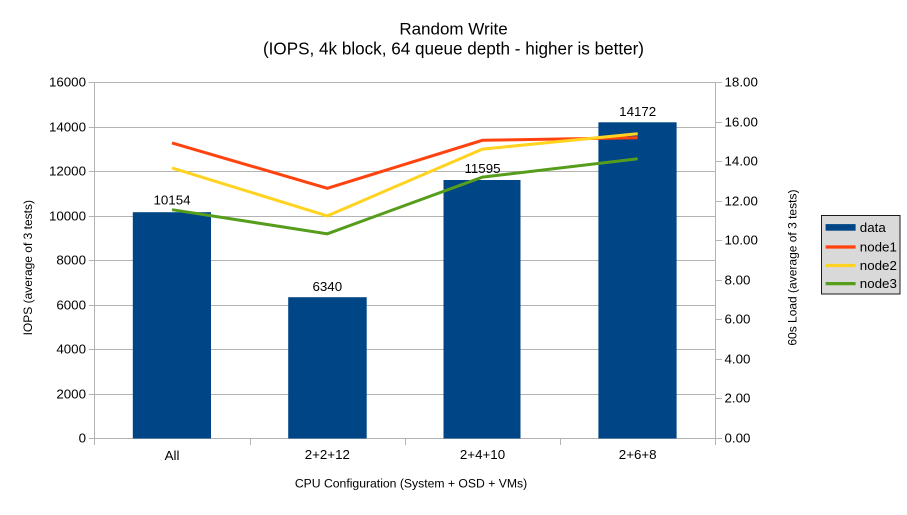 This screenshot has width=907, height=515. Describe the element at coordinates (793, 268) in the screenshot. I see `svg-text: 60s Load (average of 3 tests)` at that location.